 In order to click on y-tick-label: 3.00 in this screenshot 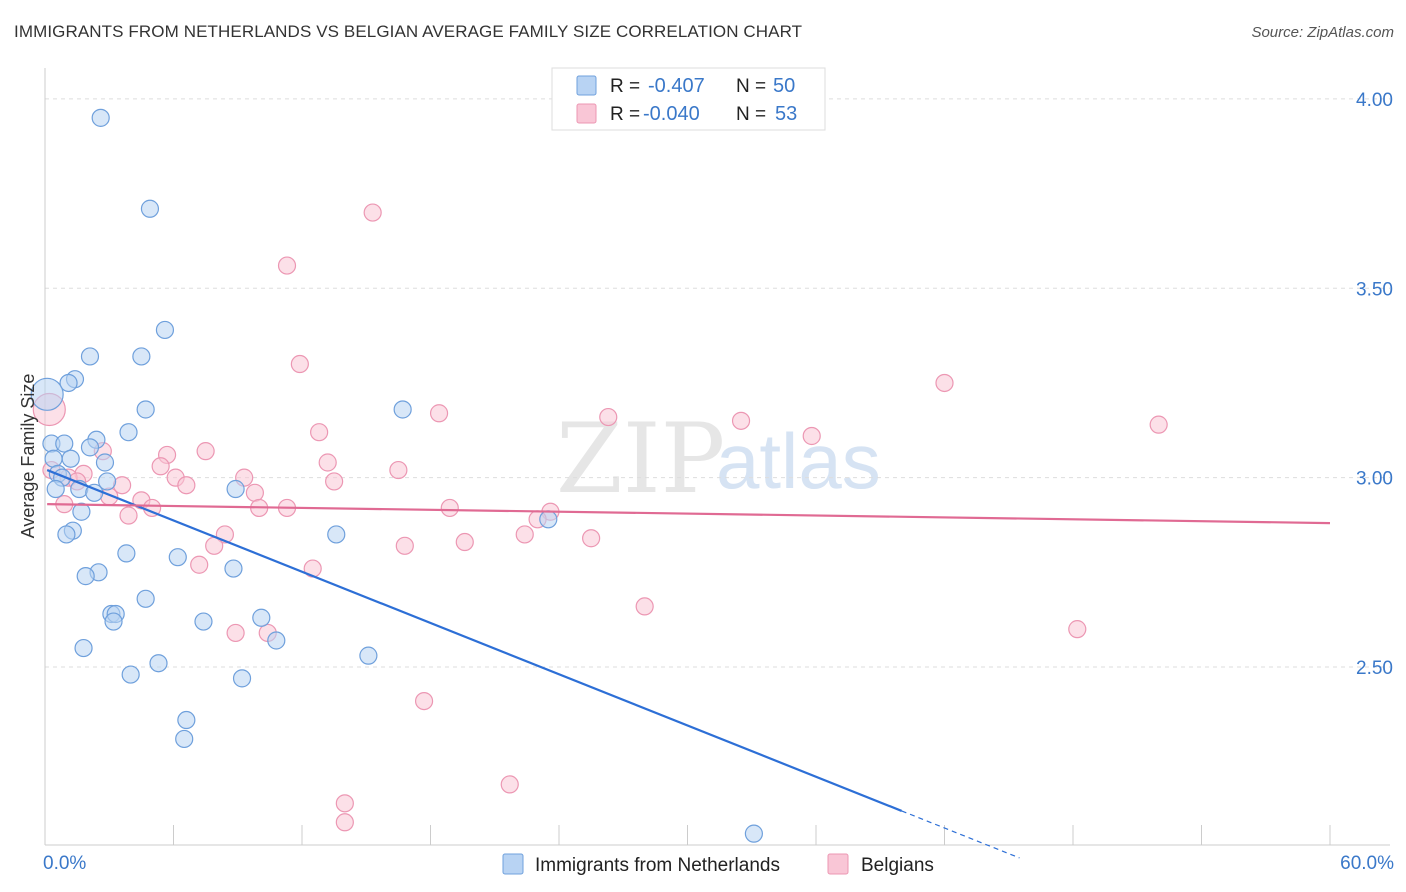, I will do `click(1374, 479)`.